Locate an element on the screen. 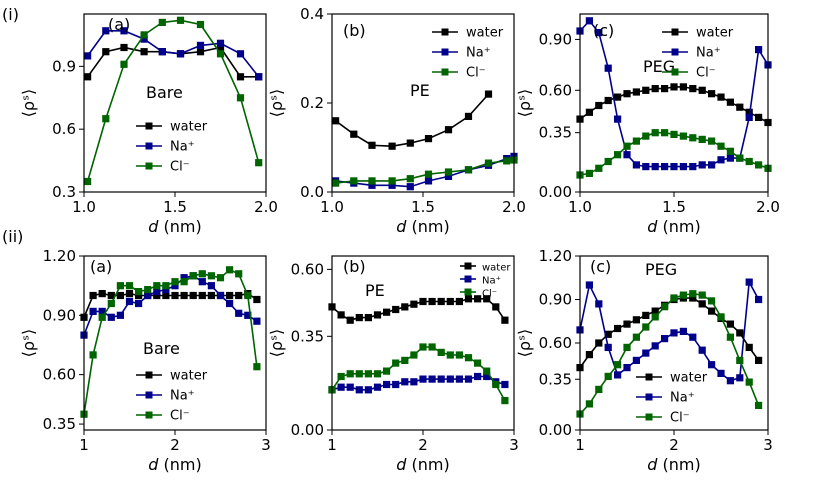 Image resolution: width=817 pixels, height=490 pixels. data-point-Na+-10 is located at coordinates (175, 286).